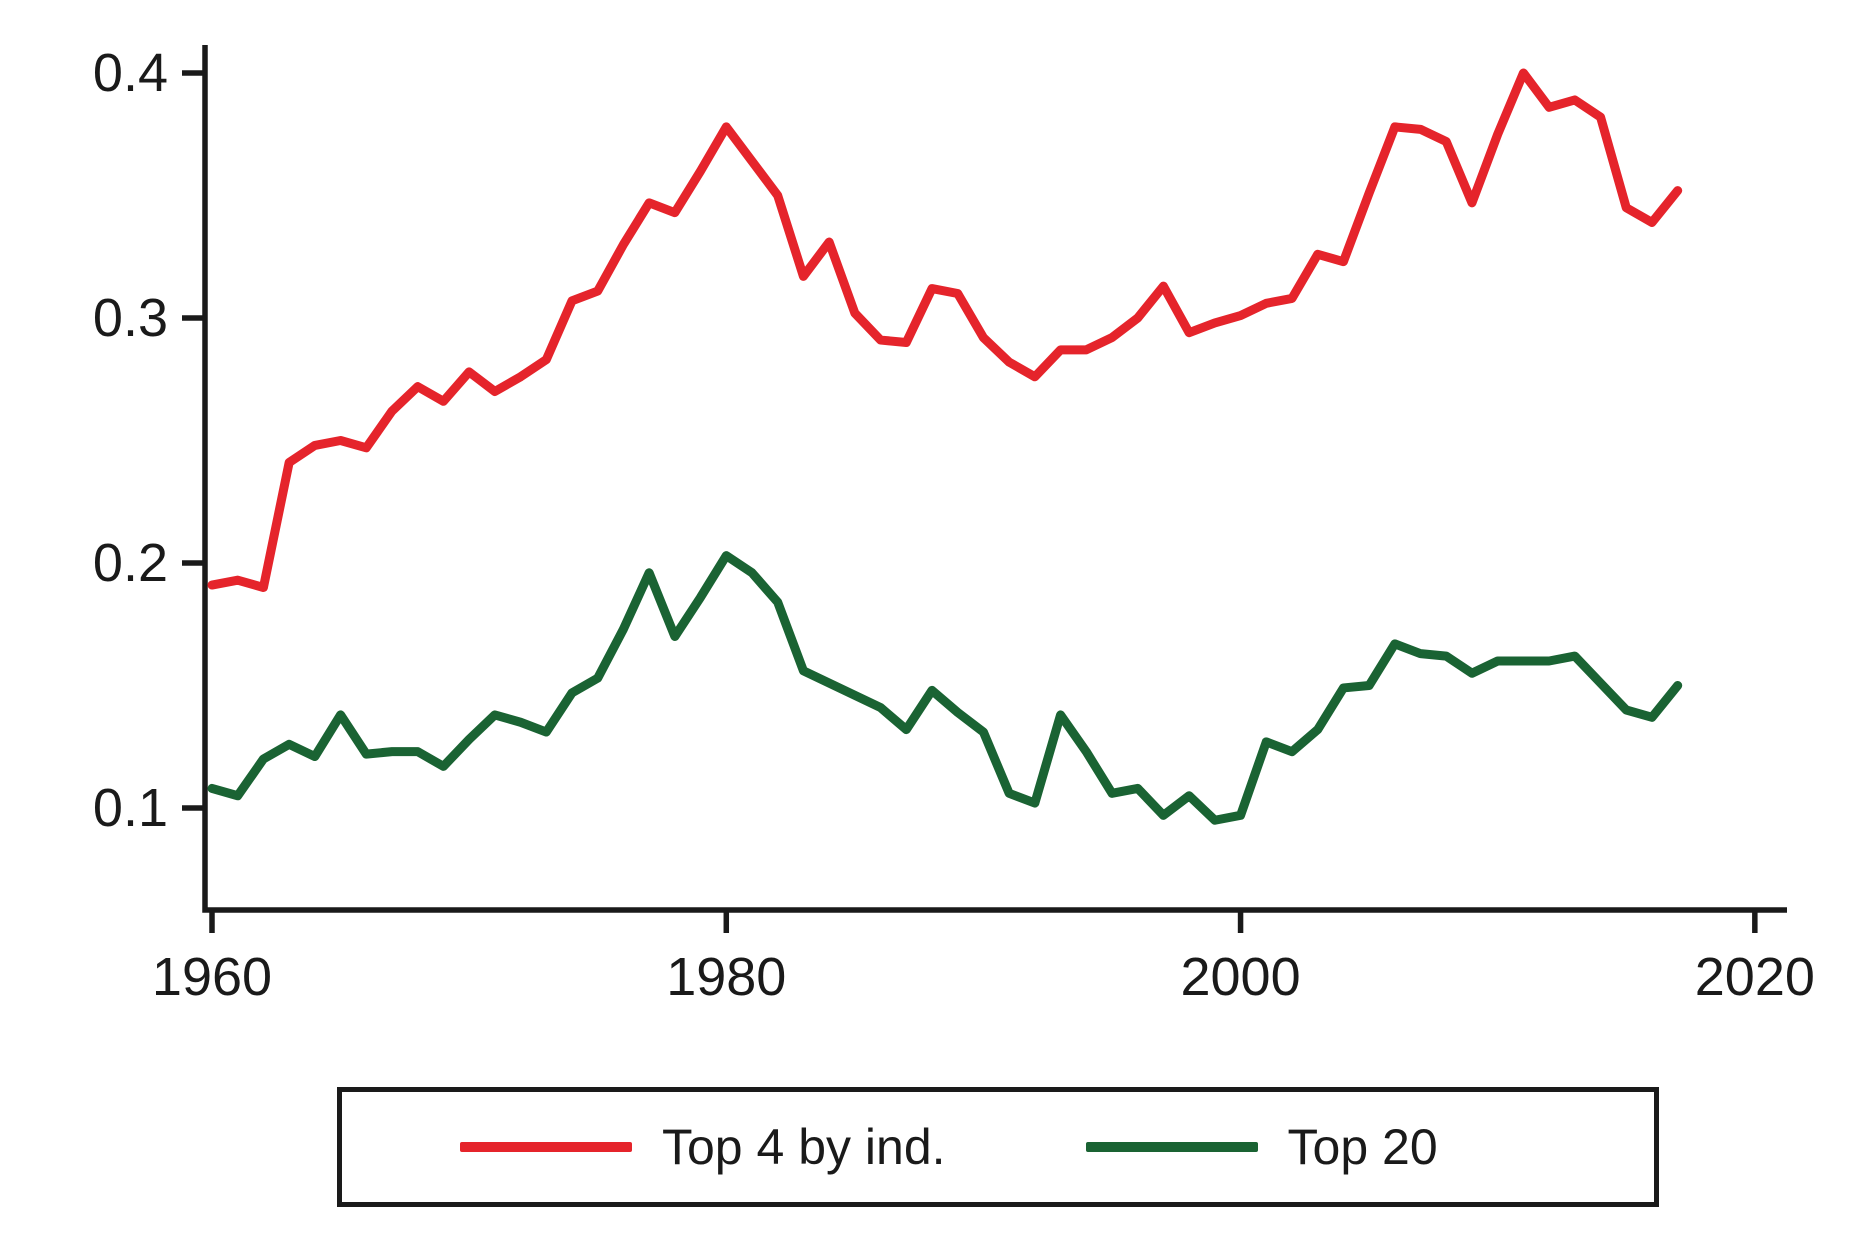 The height and width of the screenshot is (1245, 1864). What do you see at coordinates (130, 808) in the screenshot?
I see `y-tick-label: 0.1` at bounding box center [130, 808].